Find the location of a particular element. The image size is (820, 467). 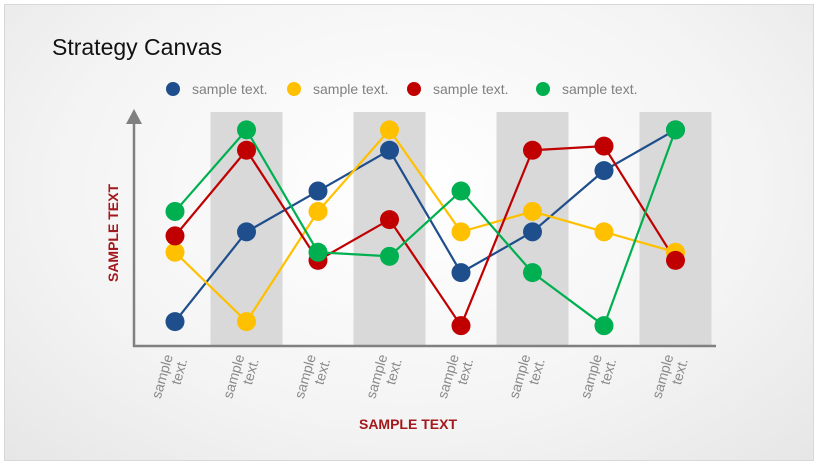

category-band is located at coordinates (675, 229).